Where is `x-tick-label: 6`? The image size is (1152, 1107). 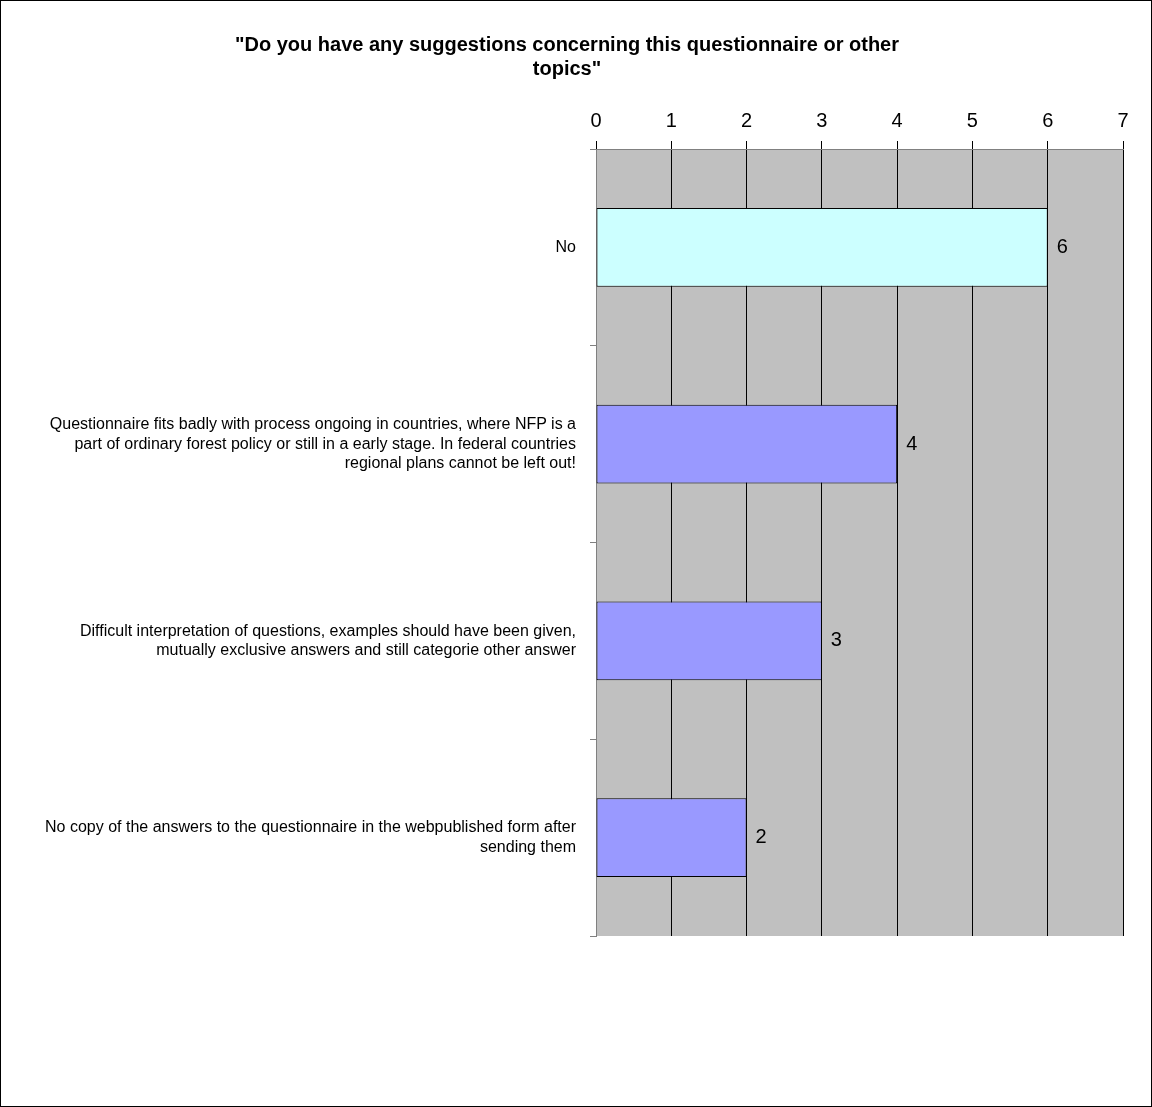 x-tick-label: 6 is located at coordinates (1048, 119).